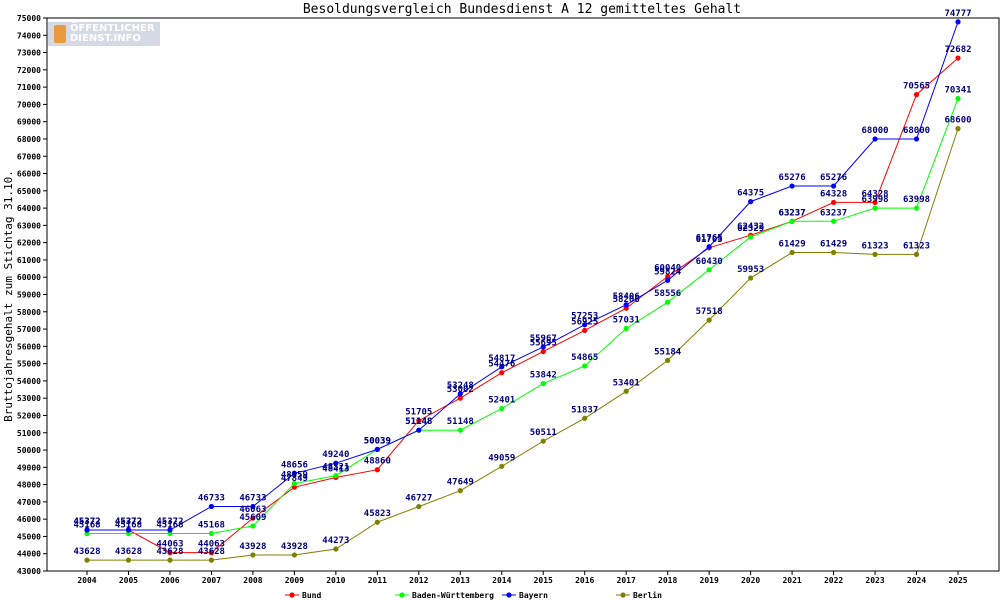 The image size is (1000, 600). I want to click on x-tick-label: 2020, so click(750, 580).